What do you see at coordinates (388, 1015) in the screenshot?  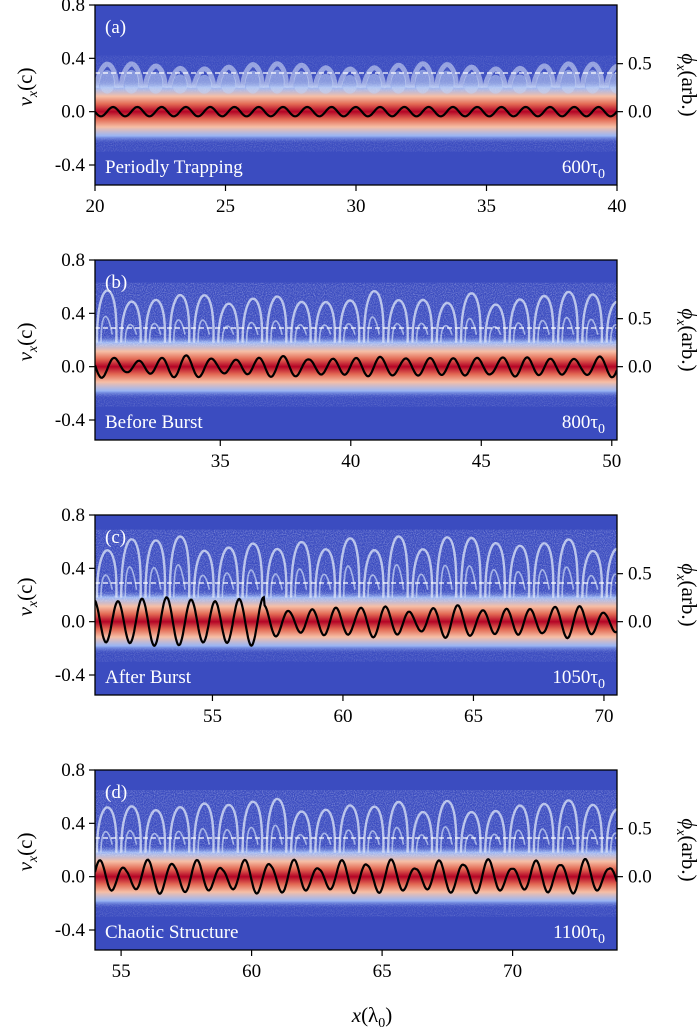 I see `x-axis-label-close: )` at bounding box center [388, 1015].